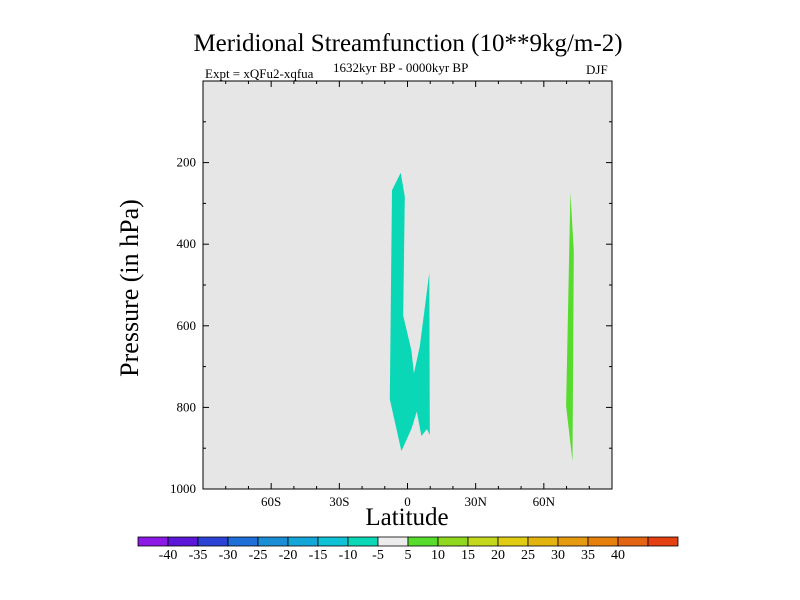 This screenshot has width=800, height=600. Describe the element at coordinates (288, 555) in the screenshot. I see `colorbar-label: -20` at that location.